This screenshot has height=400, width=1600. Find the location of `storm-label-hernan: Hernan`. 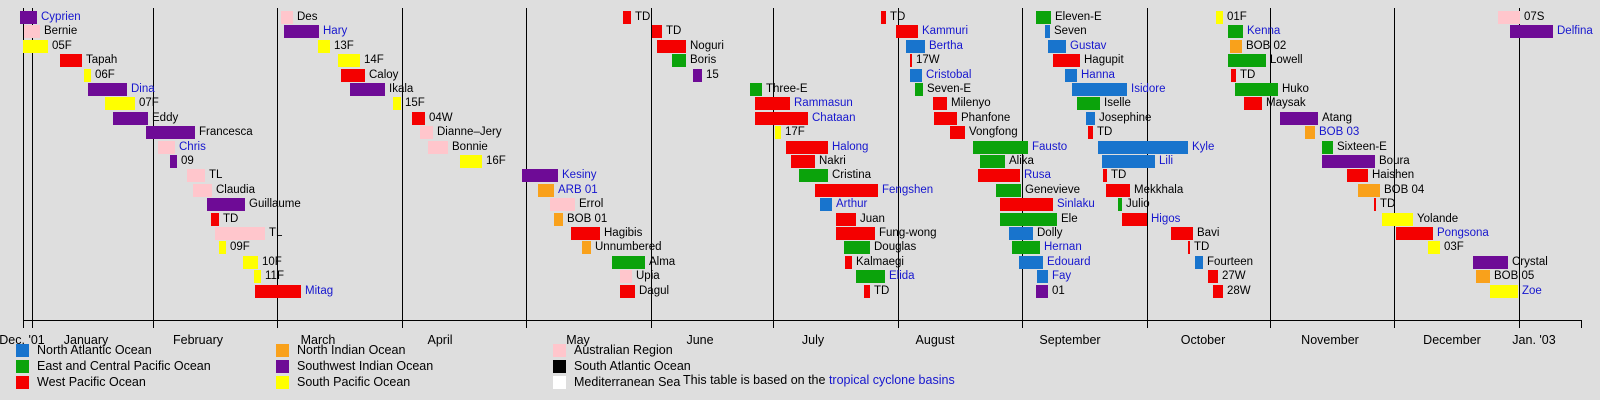

storm-label-hernan: Hernan is located at coordinates (1063, 247).